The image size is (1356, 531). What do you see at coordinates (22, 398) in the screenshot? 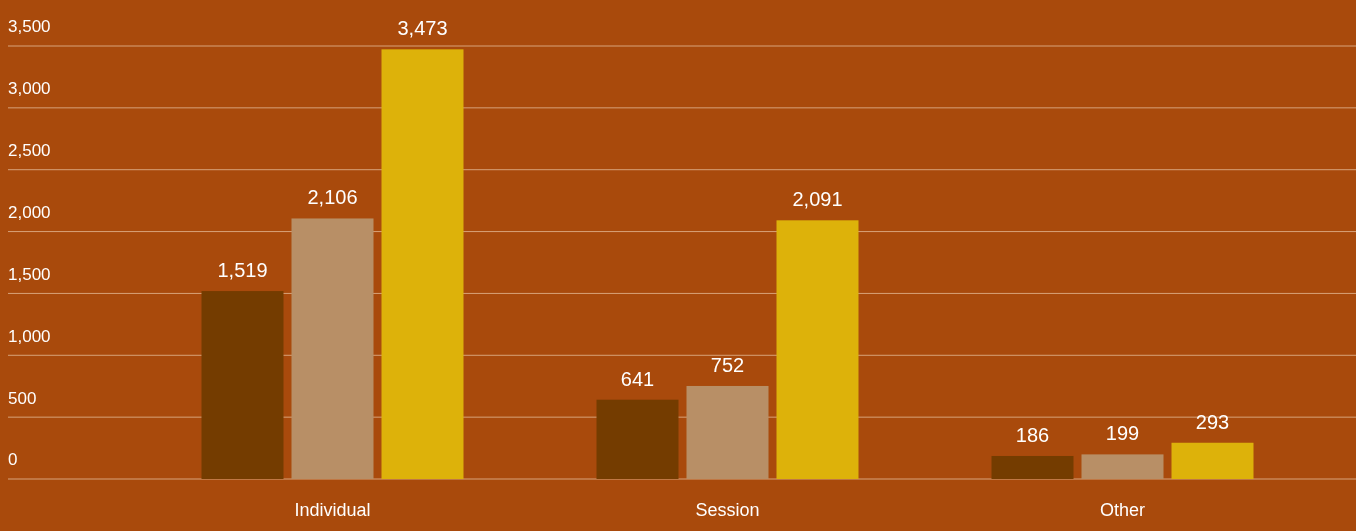
I see `y-tick-label: 500` at bounding box center [22, 398].